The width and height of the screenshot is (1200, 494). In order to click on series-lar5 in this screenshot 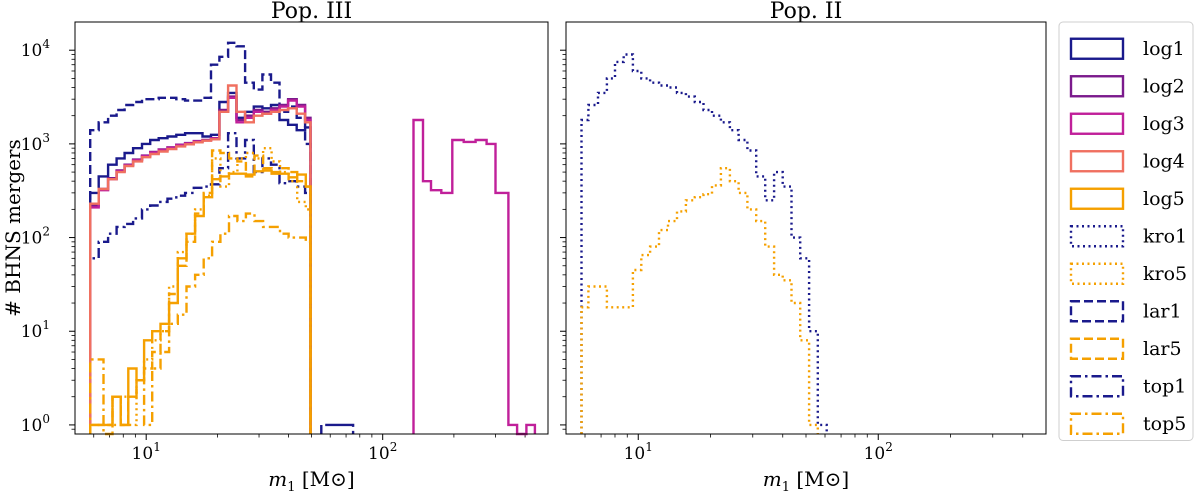, I will do `click(200, 291)`.